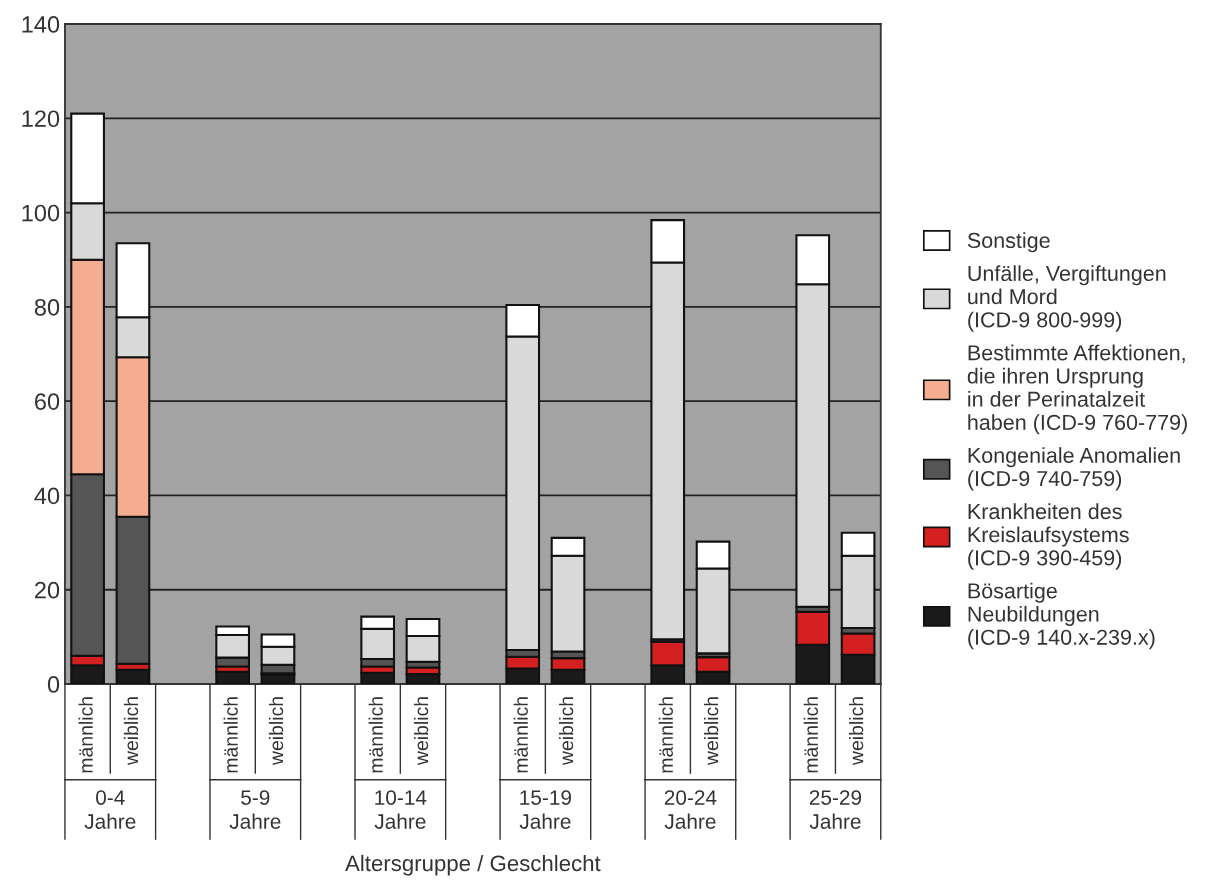 Image resolution: width=1214 pixels, height=880 pixels. I want to click on y-tick-label: 140, so click(41, 24).